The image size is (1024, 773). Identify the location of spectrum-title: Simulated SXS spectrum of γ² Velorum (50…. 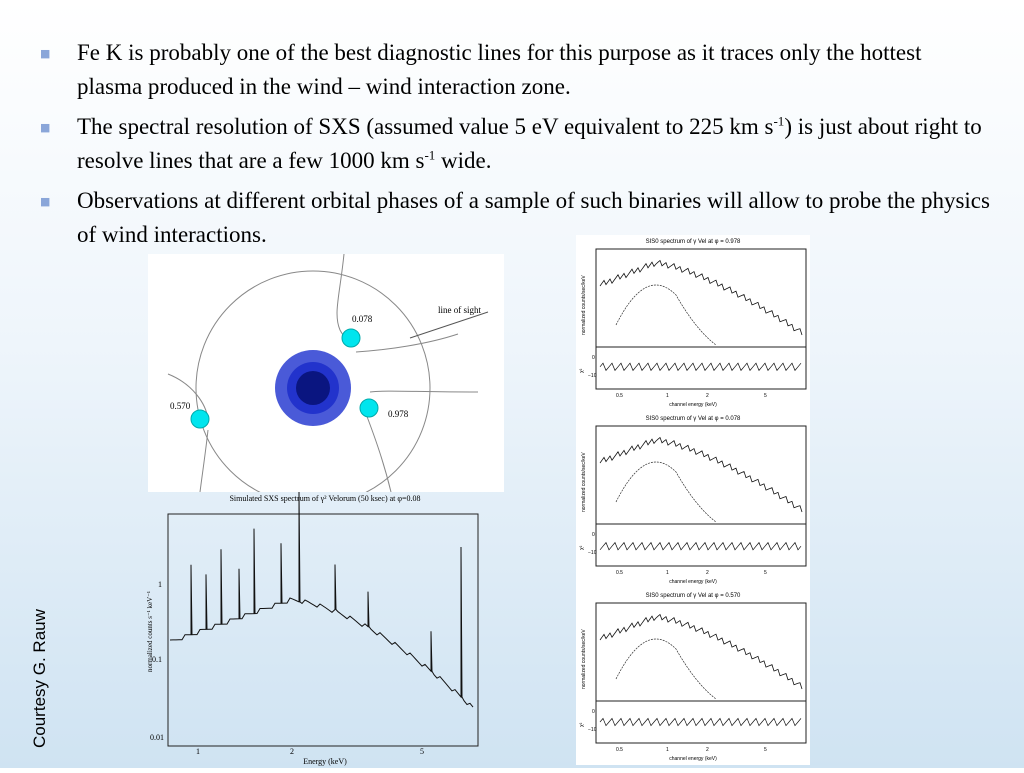
(324, 498).